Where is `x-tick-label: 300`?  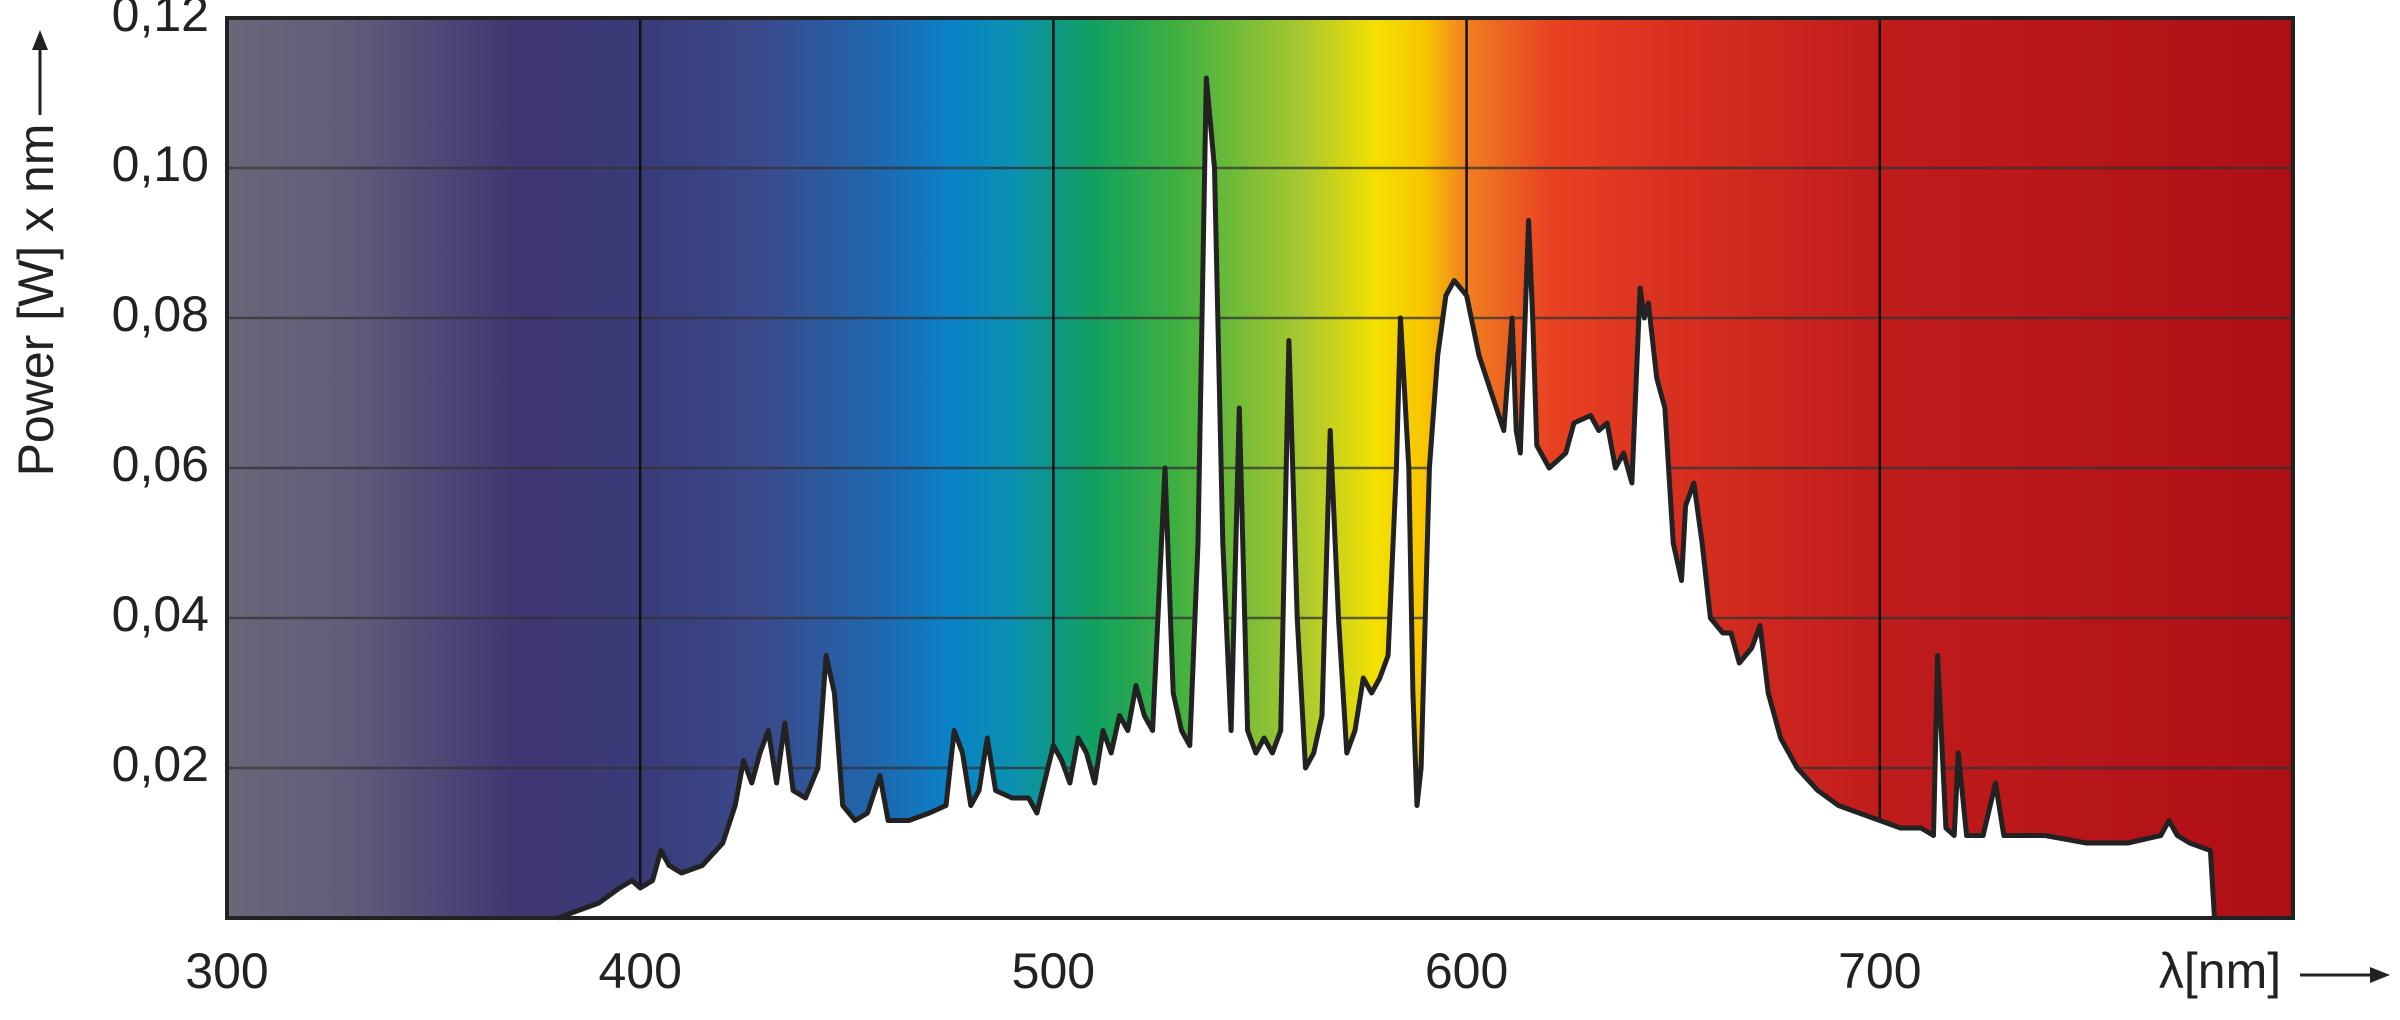 x-tick-label: 300 is located at coordinates (226, 971).